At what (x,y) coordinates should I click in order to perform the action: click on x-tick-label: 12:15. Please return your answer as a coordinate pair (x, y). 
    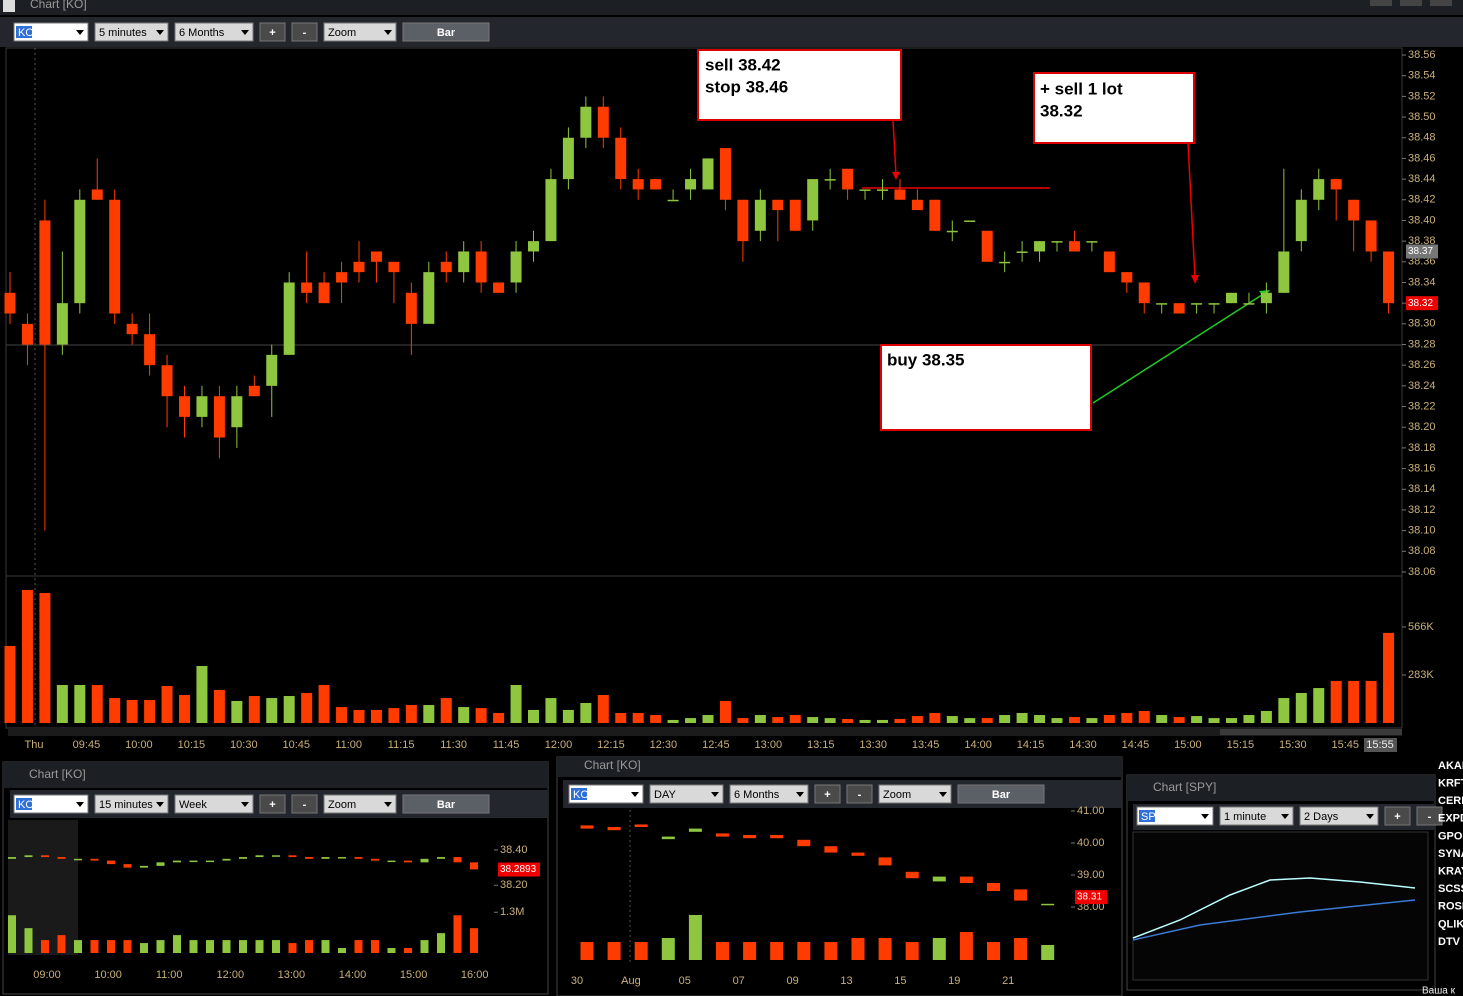
    Looking at the image, I should click on (611, 745).